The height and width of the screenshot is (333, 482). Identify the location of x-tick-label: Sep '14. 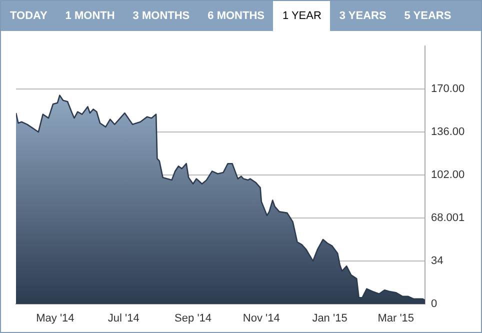
(193, 318).